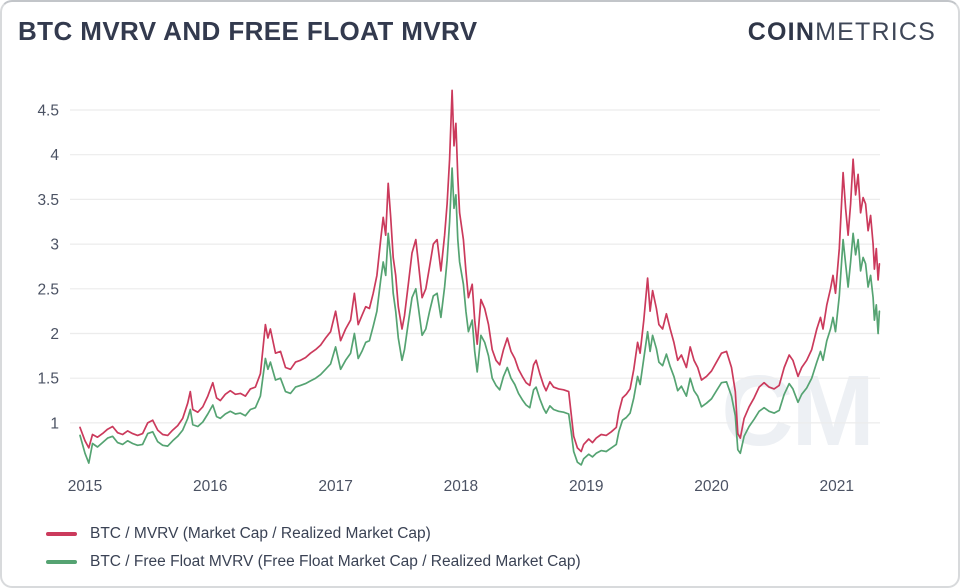 This screenshot has height=588, width=960. Describe the element at coordinates (48, 200) in the screenshot. I see `y-tick-label: 3.5` at that location.